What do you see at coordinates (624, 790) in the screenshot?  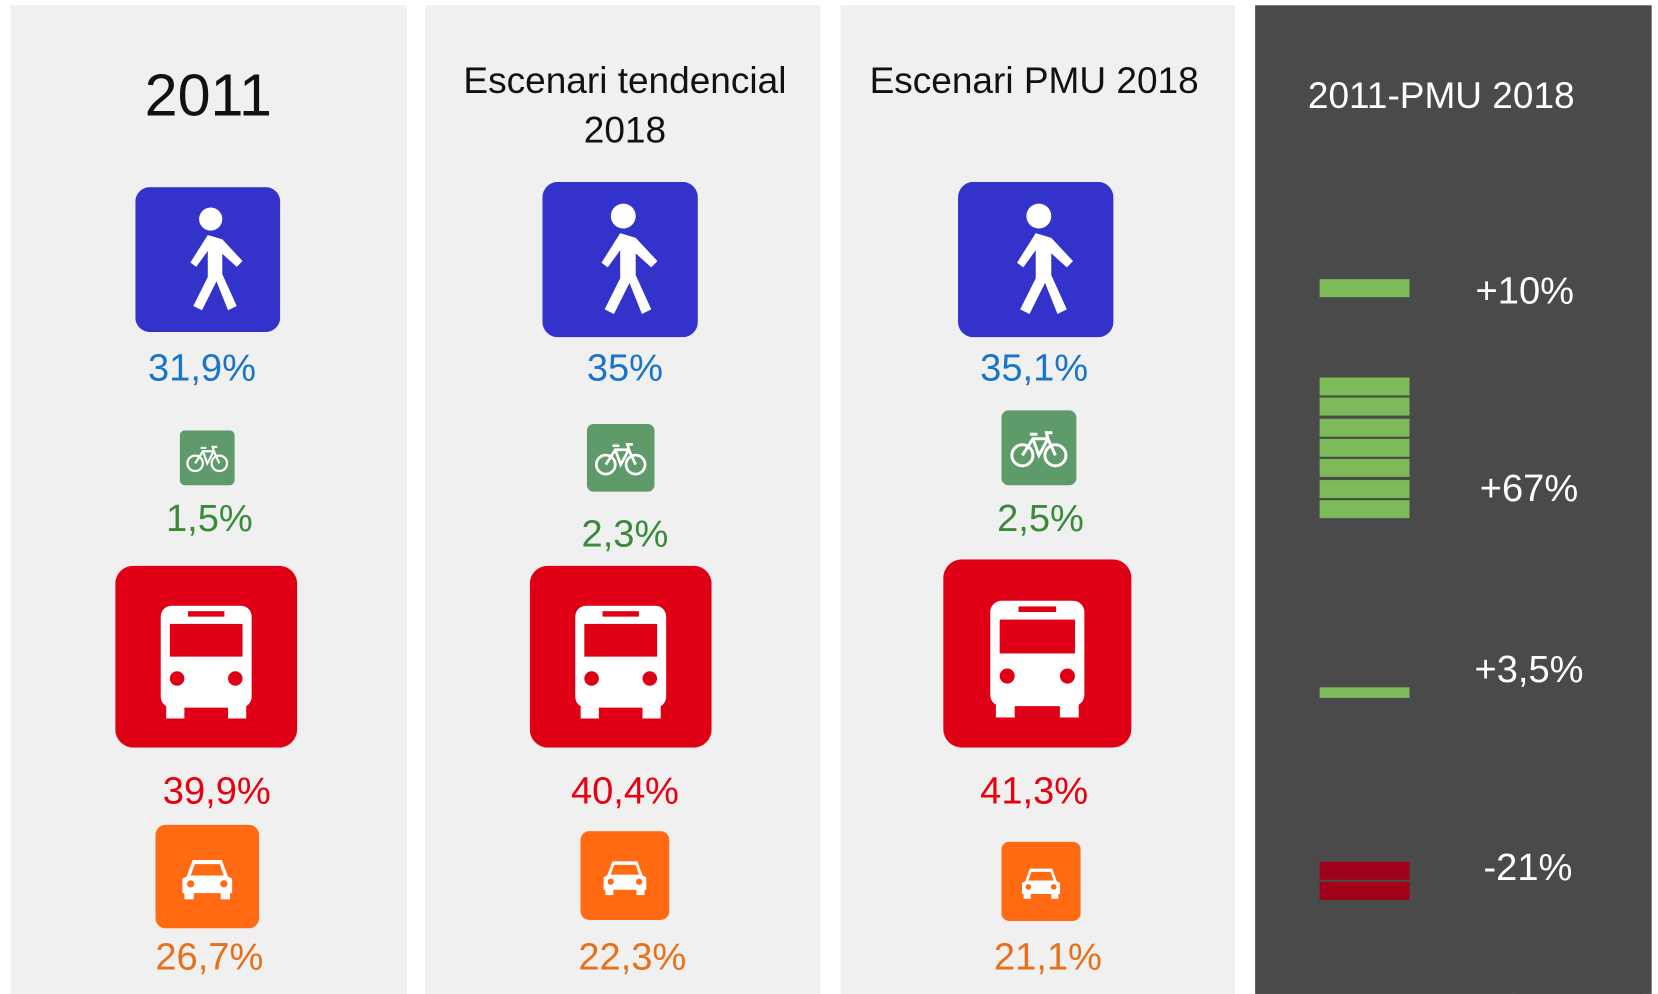 I see `bus-share: 40,4%` at bounding box center [624, 790].